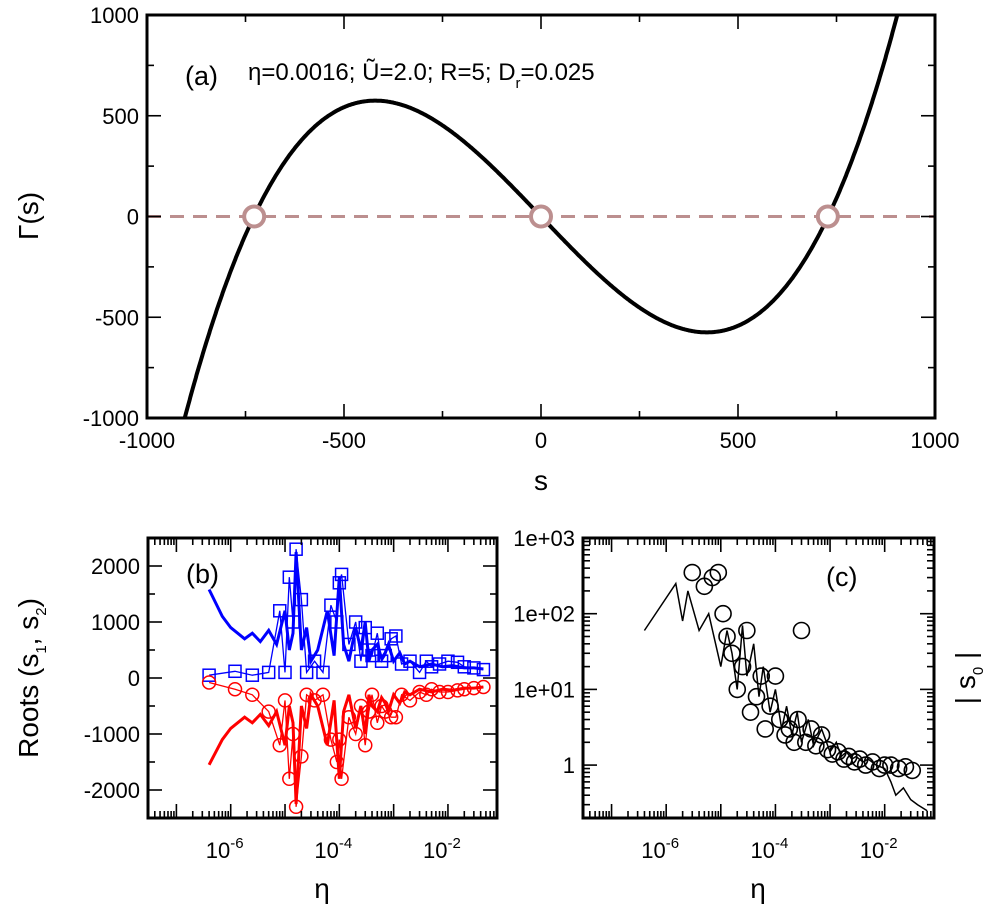 The height and width of the screenshot is (909, 997). Describe the element at coordinates (968, 678) in the screenshot. I see `panel-c-ylabel: | s0 |` at that location.